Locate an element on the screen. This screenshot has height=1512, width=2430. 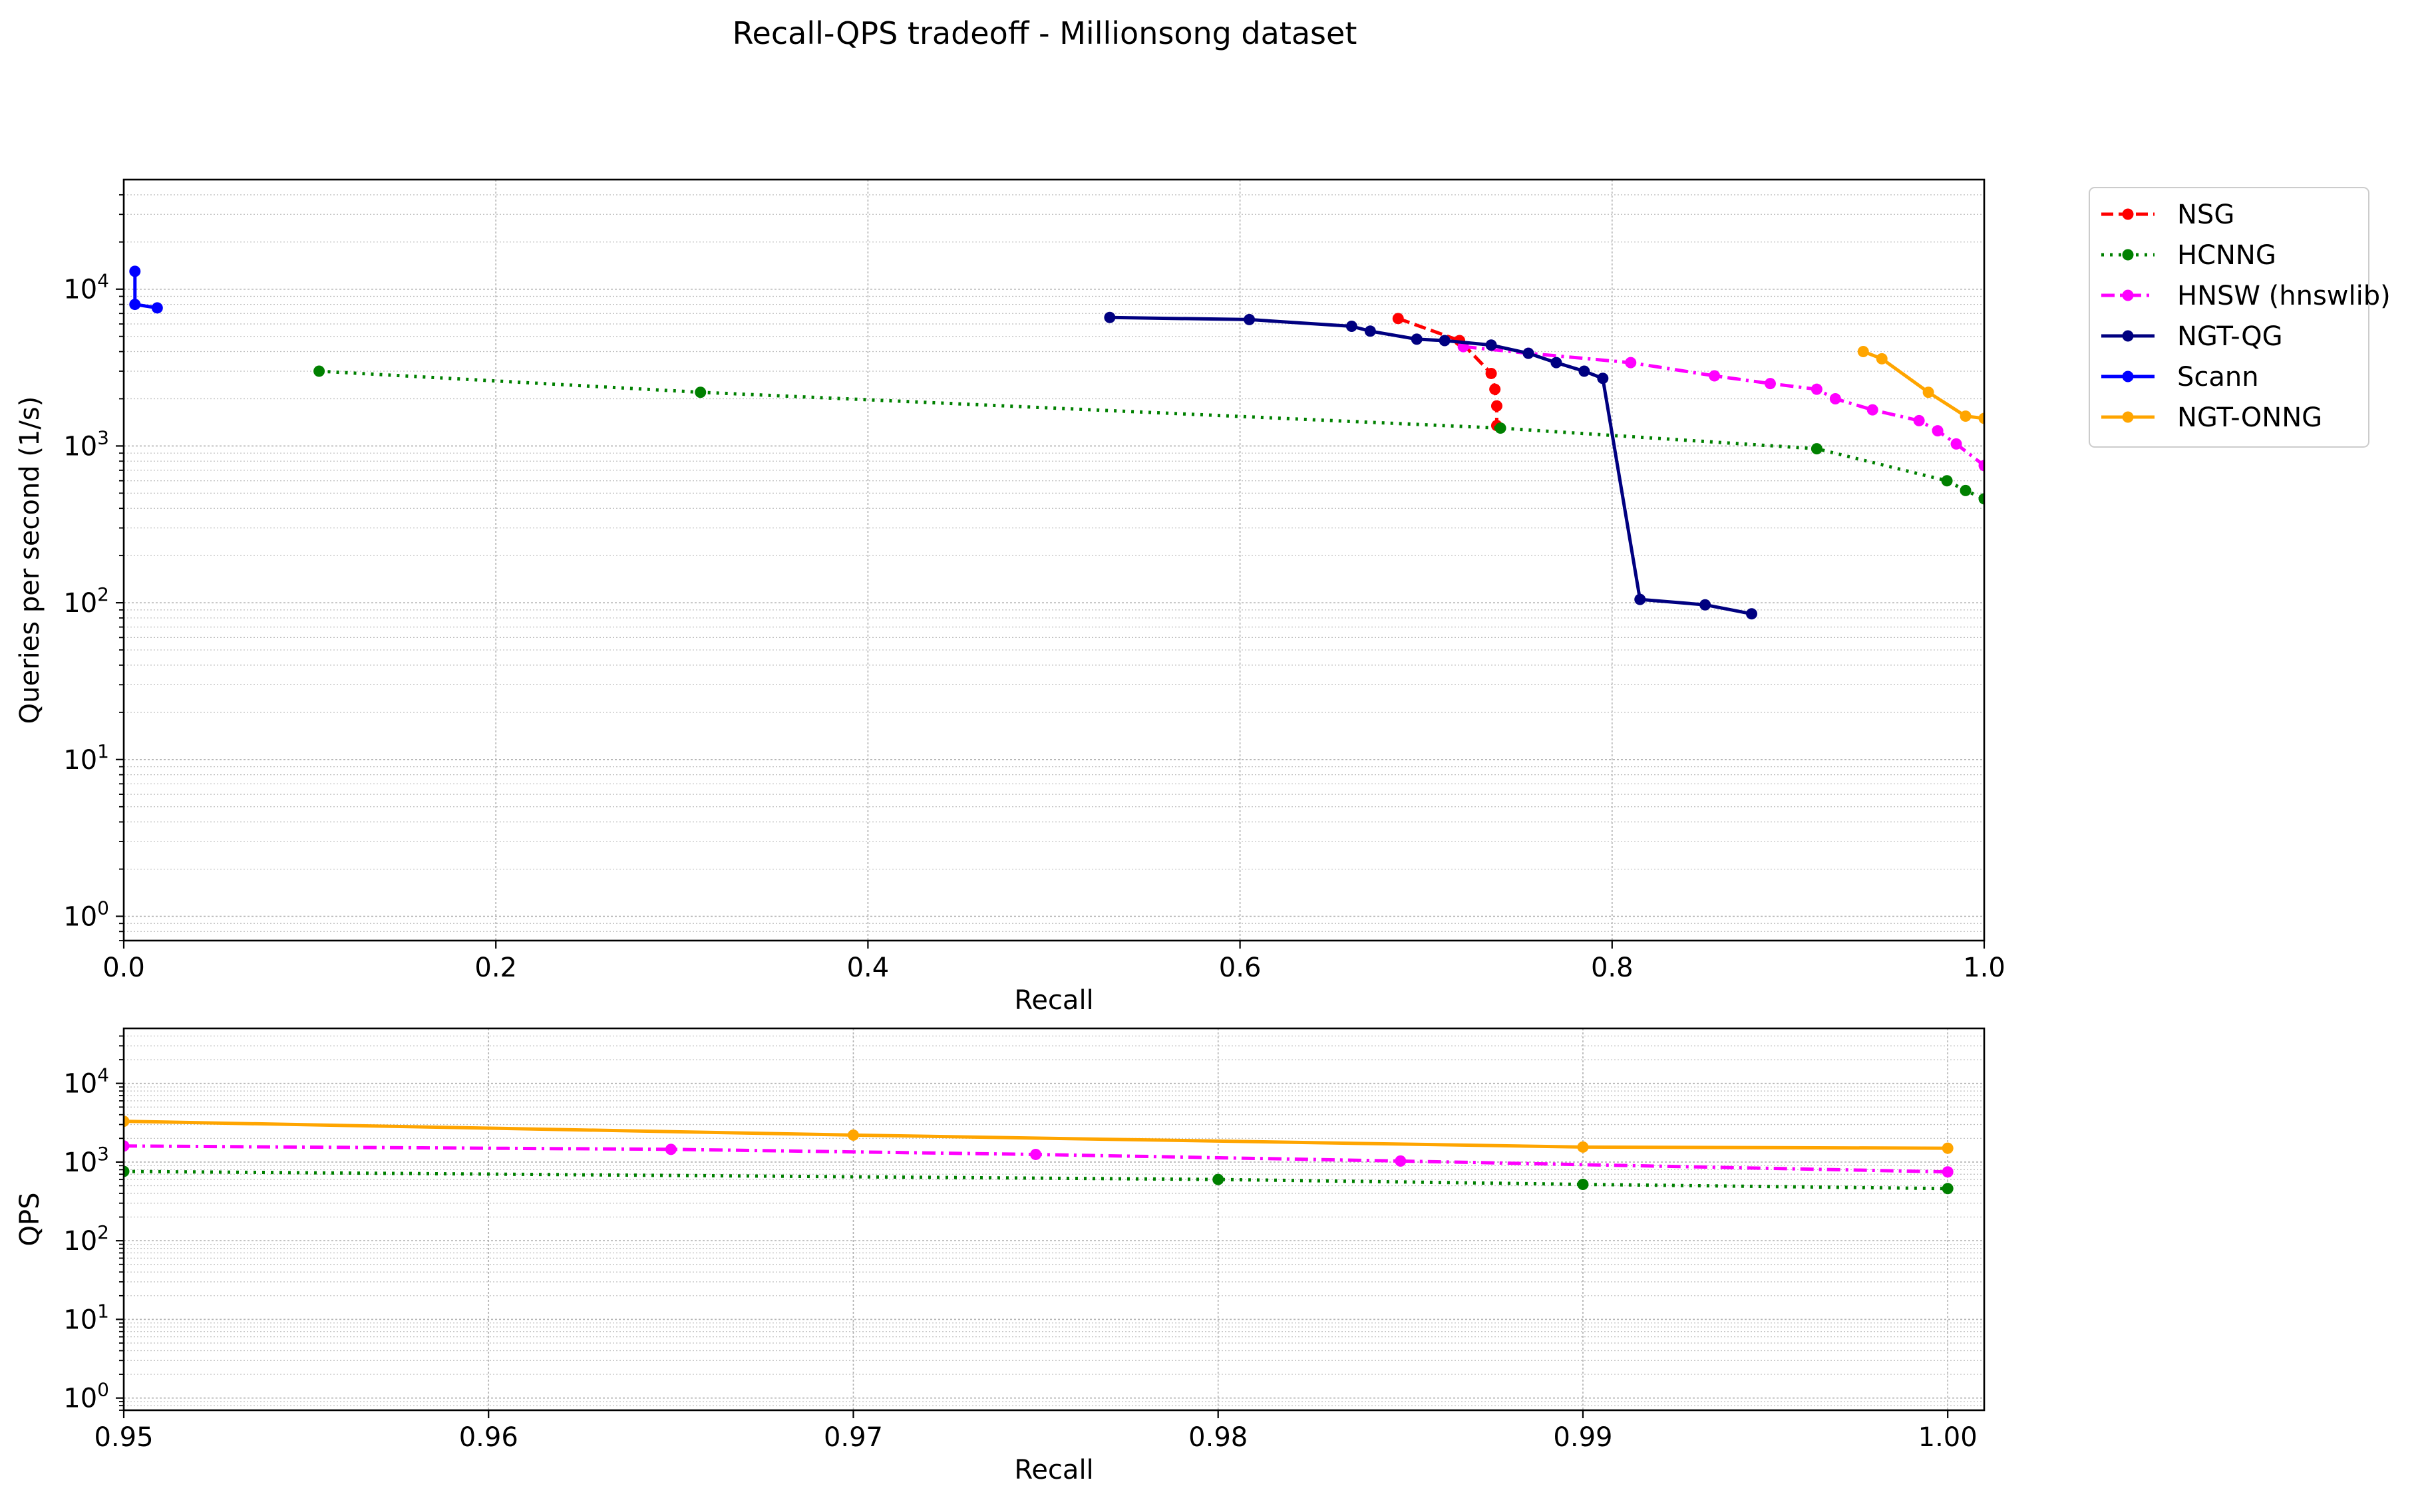
zoom-y-tick-label: 10⁴ is located at coordinates (86, 1082).